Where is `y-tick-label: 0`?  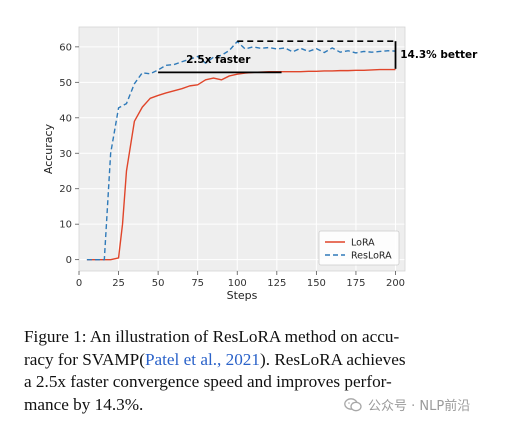 y-tick-label: 0 is located at coordinates (69, 260).